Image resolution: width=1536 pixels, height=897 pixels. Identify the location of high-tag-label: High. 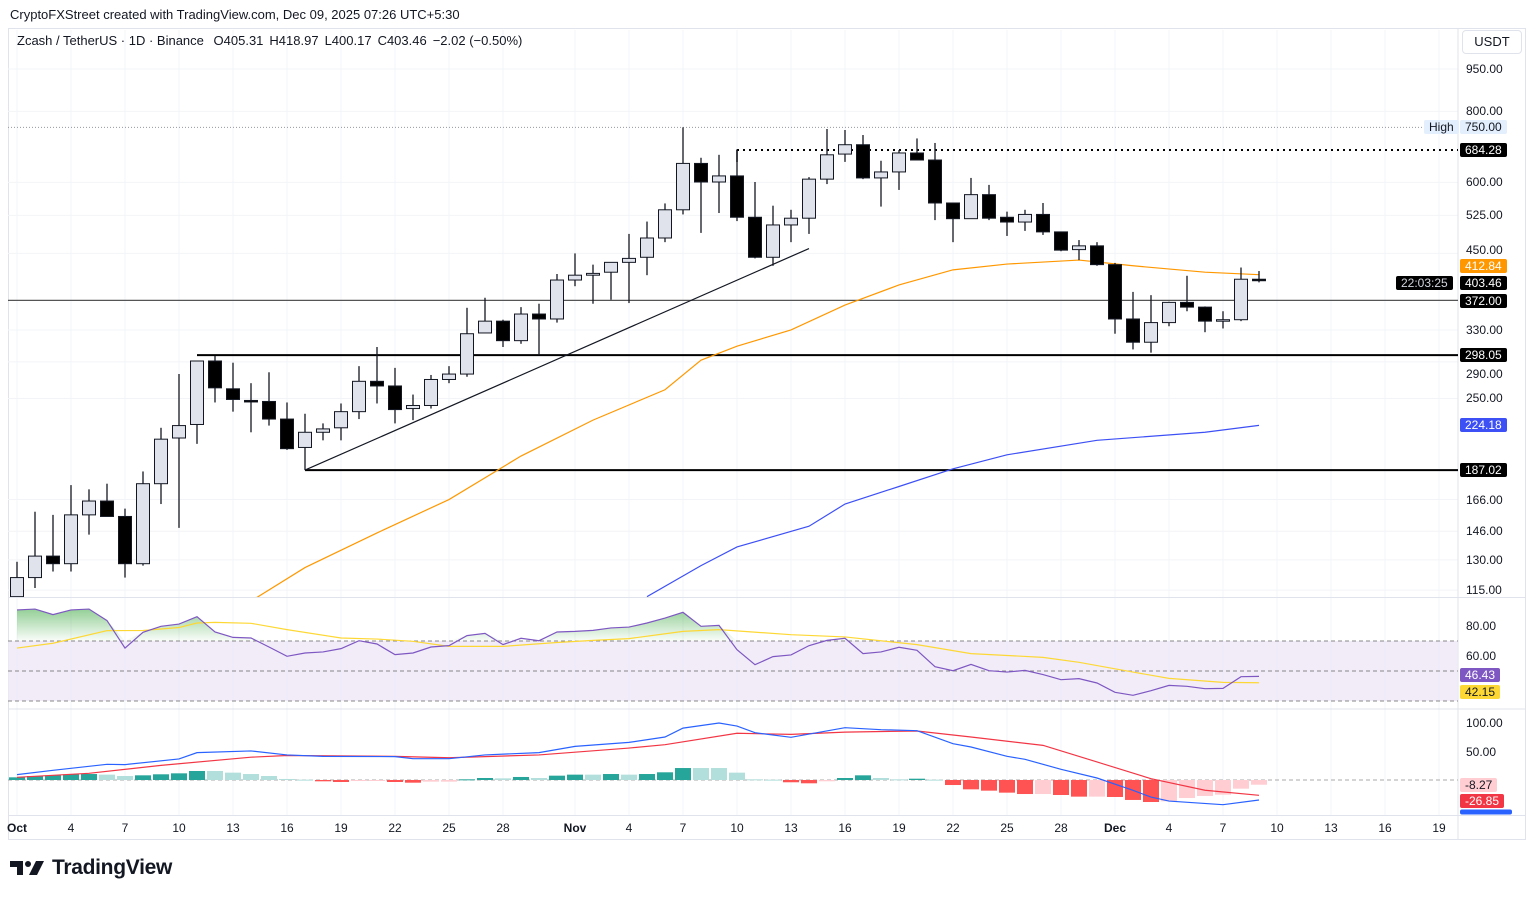
(1441, 127).